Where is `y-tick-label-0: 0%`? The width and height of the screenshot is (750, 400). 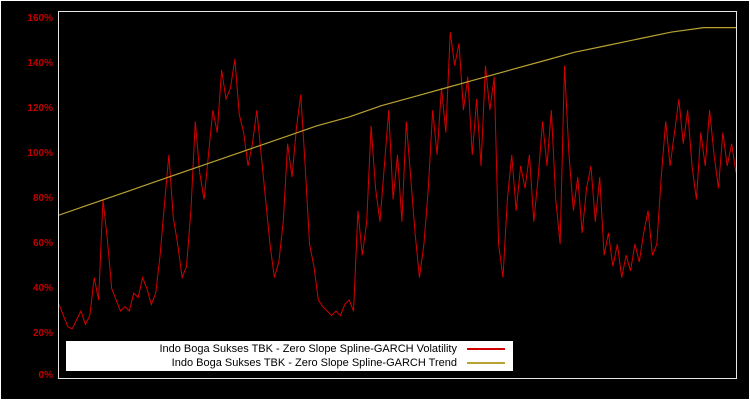 y-tick-label-0: 0% is located at coordinates (45, 375).